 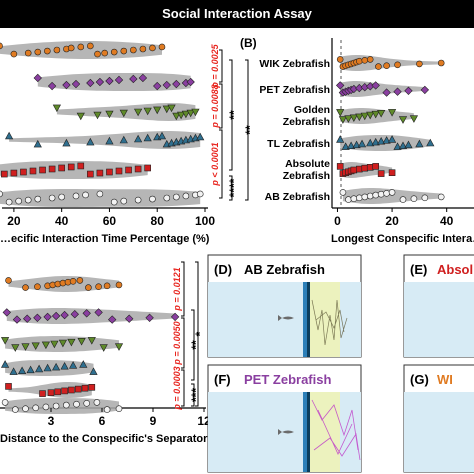 I want to click on panel-d-fish-icon, so click(x=286, y=318).